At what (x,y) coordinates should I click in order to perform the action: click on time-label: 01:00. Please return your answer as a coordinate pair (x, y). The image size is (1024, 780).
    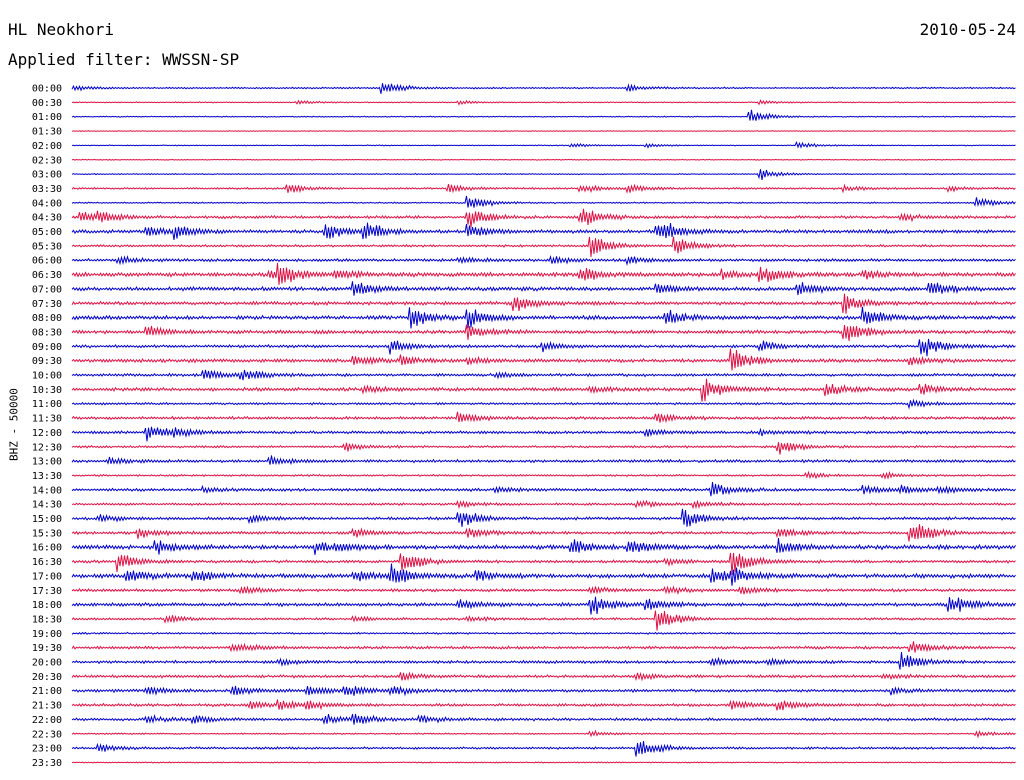
    Looking at the image, I should click on (47, 117).